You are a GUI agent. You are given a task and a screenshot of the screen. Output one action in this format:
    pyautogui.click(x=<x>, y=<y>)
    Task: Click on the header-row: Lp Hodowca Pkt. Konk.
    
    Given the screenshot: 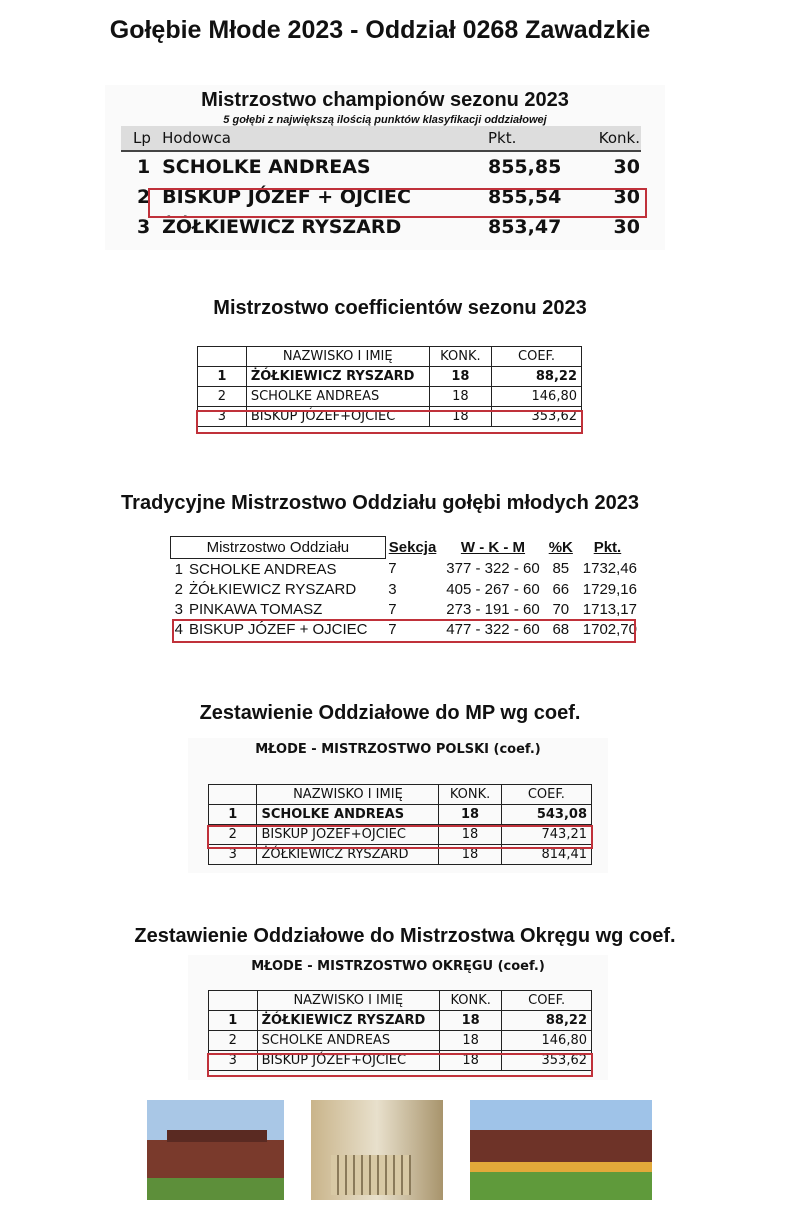 What is the action you would take?
    pyautogui.click(x=381, y=139)
    